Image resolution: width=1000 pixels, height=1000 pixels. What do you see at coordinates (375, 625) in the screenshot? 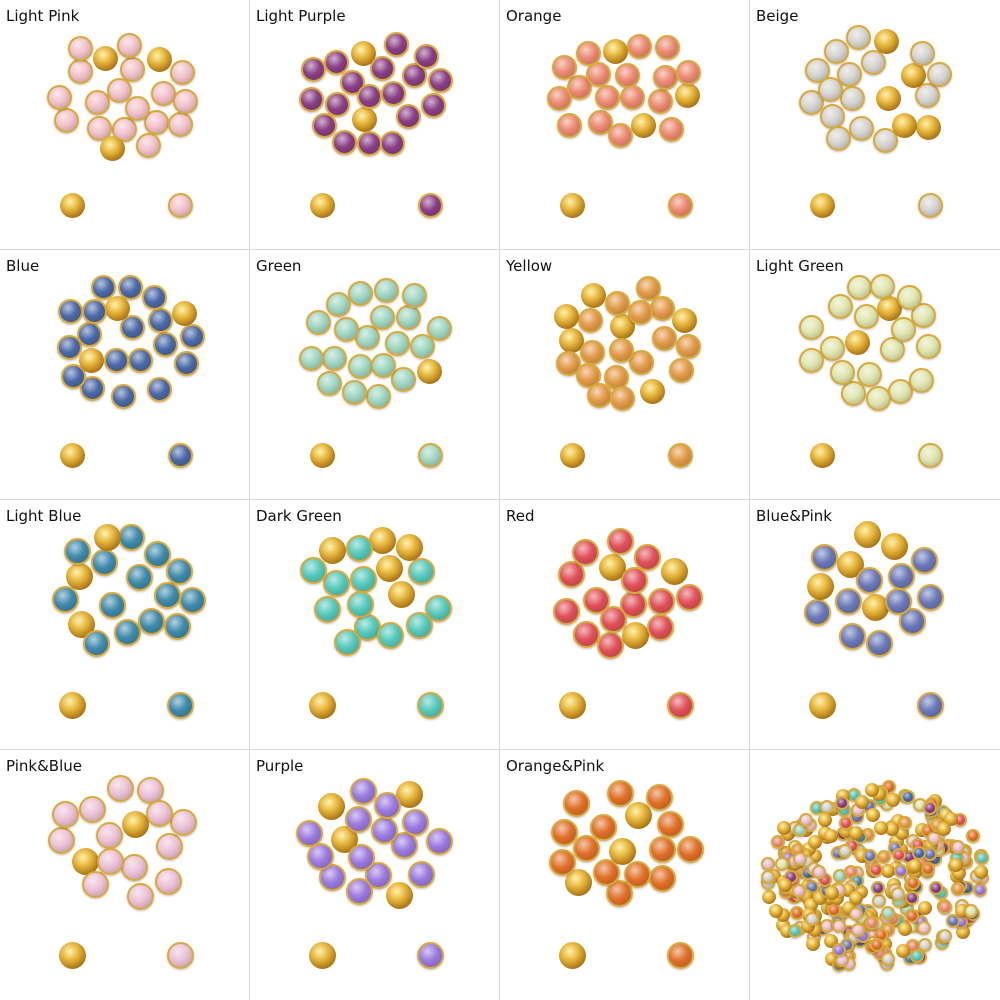
I see `variant-cell: Dark Green` at bounding box center [375, 625].